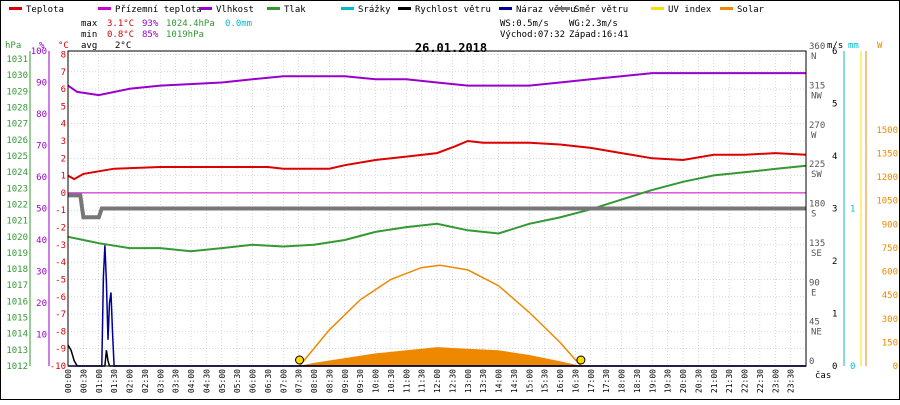  What do you see at coordinates (17, 109) in the screenshot?
I see `press-tick: 1028` at bounding box center [17, 109].